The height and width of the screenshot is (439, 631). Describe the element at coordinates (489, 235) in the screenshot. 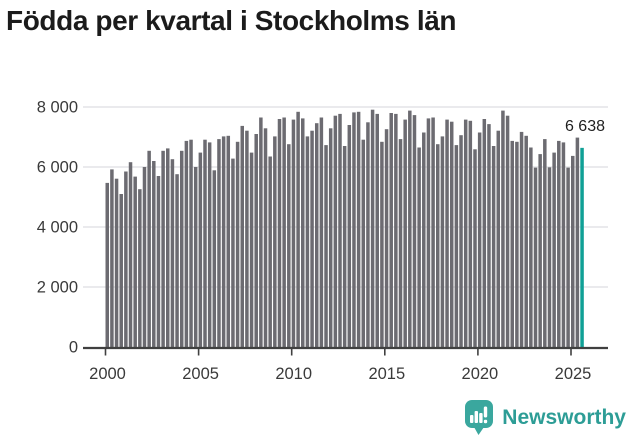

I see `bar-2020-k3` at that location.